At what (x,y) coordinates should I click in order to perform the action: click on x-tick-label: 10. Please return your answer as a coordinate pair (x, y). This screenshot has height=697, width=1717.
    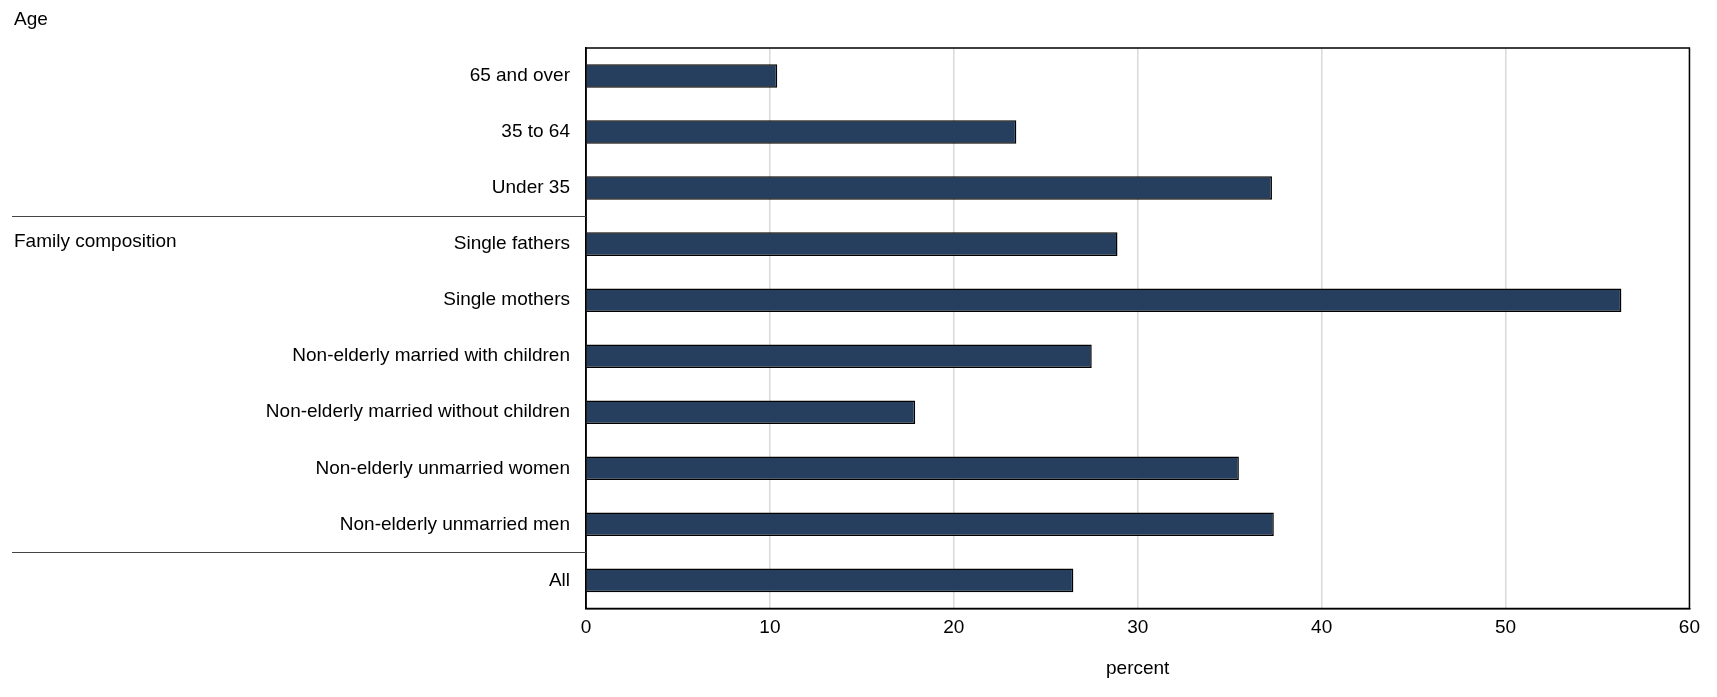
    Looking at the image, I should click on (770, 627).